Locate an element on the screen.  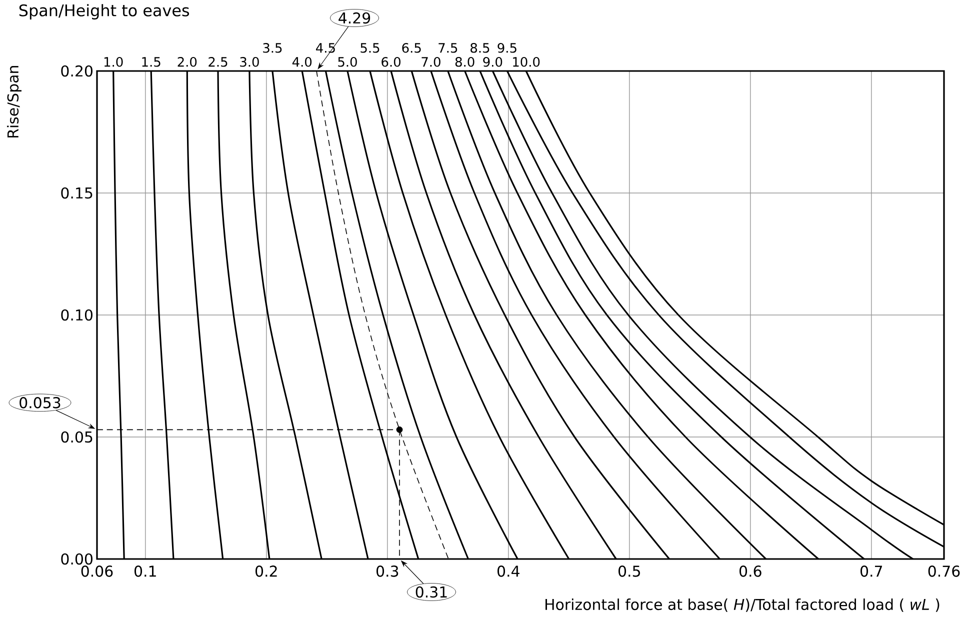
x-tick-label: 0.06 is located at coordinates (97, 571).